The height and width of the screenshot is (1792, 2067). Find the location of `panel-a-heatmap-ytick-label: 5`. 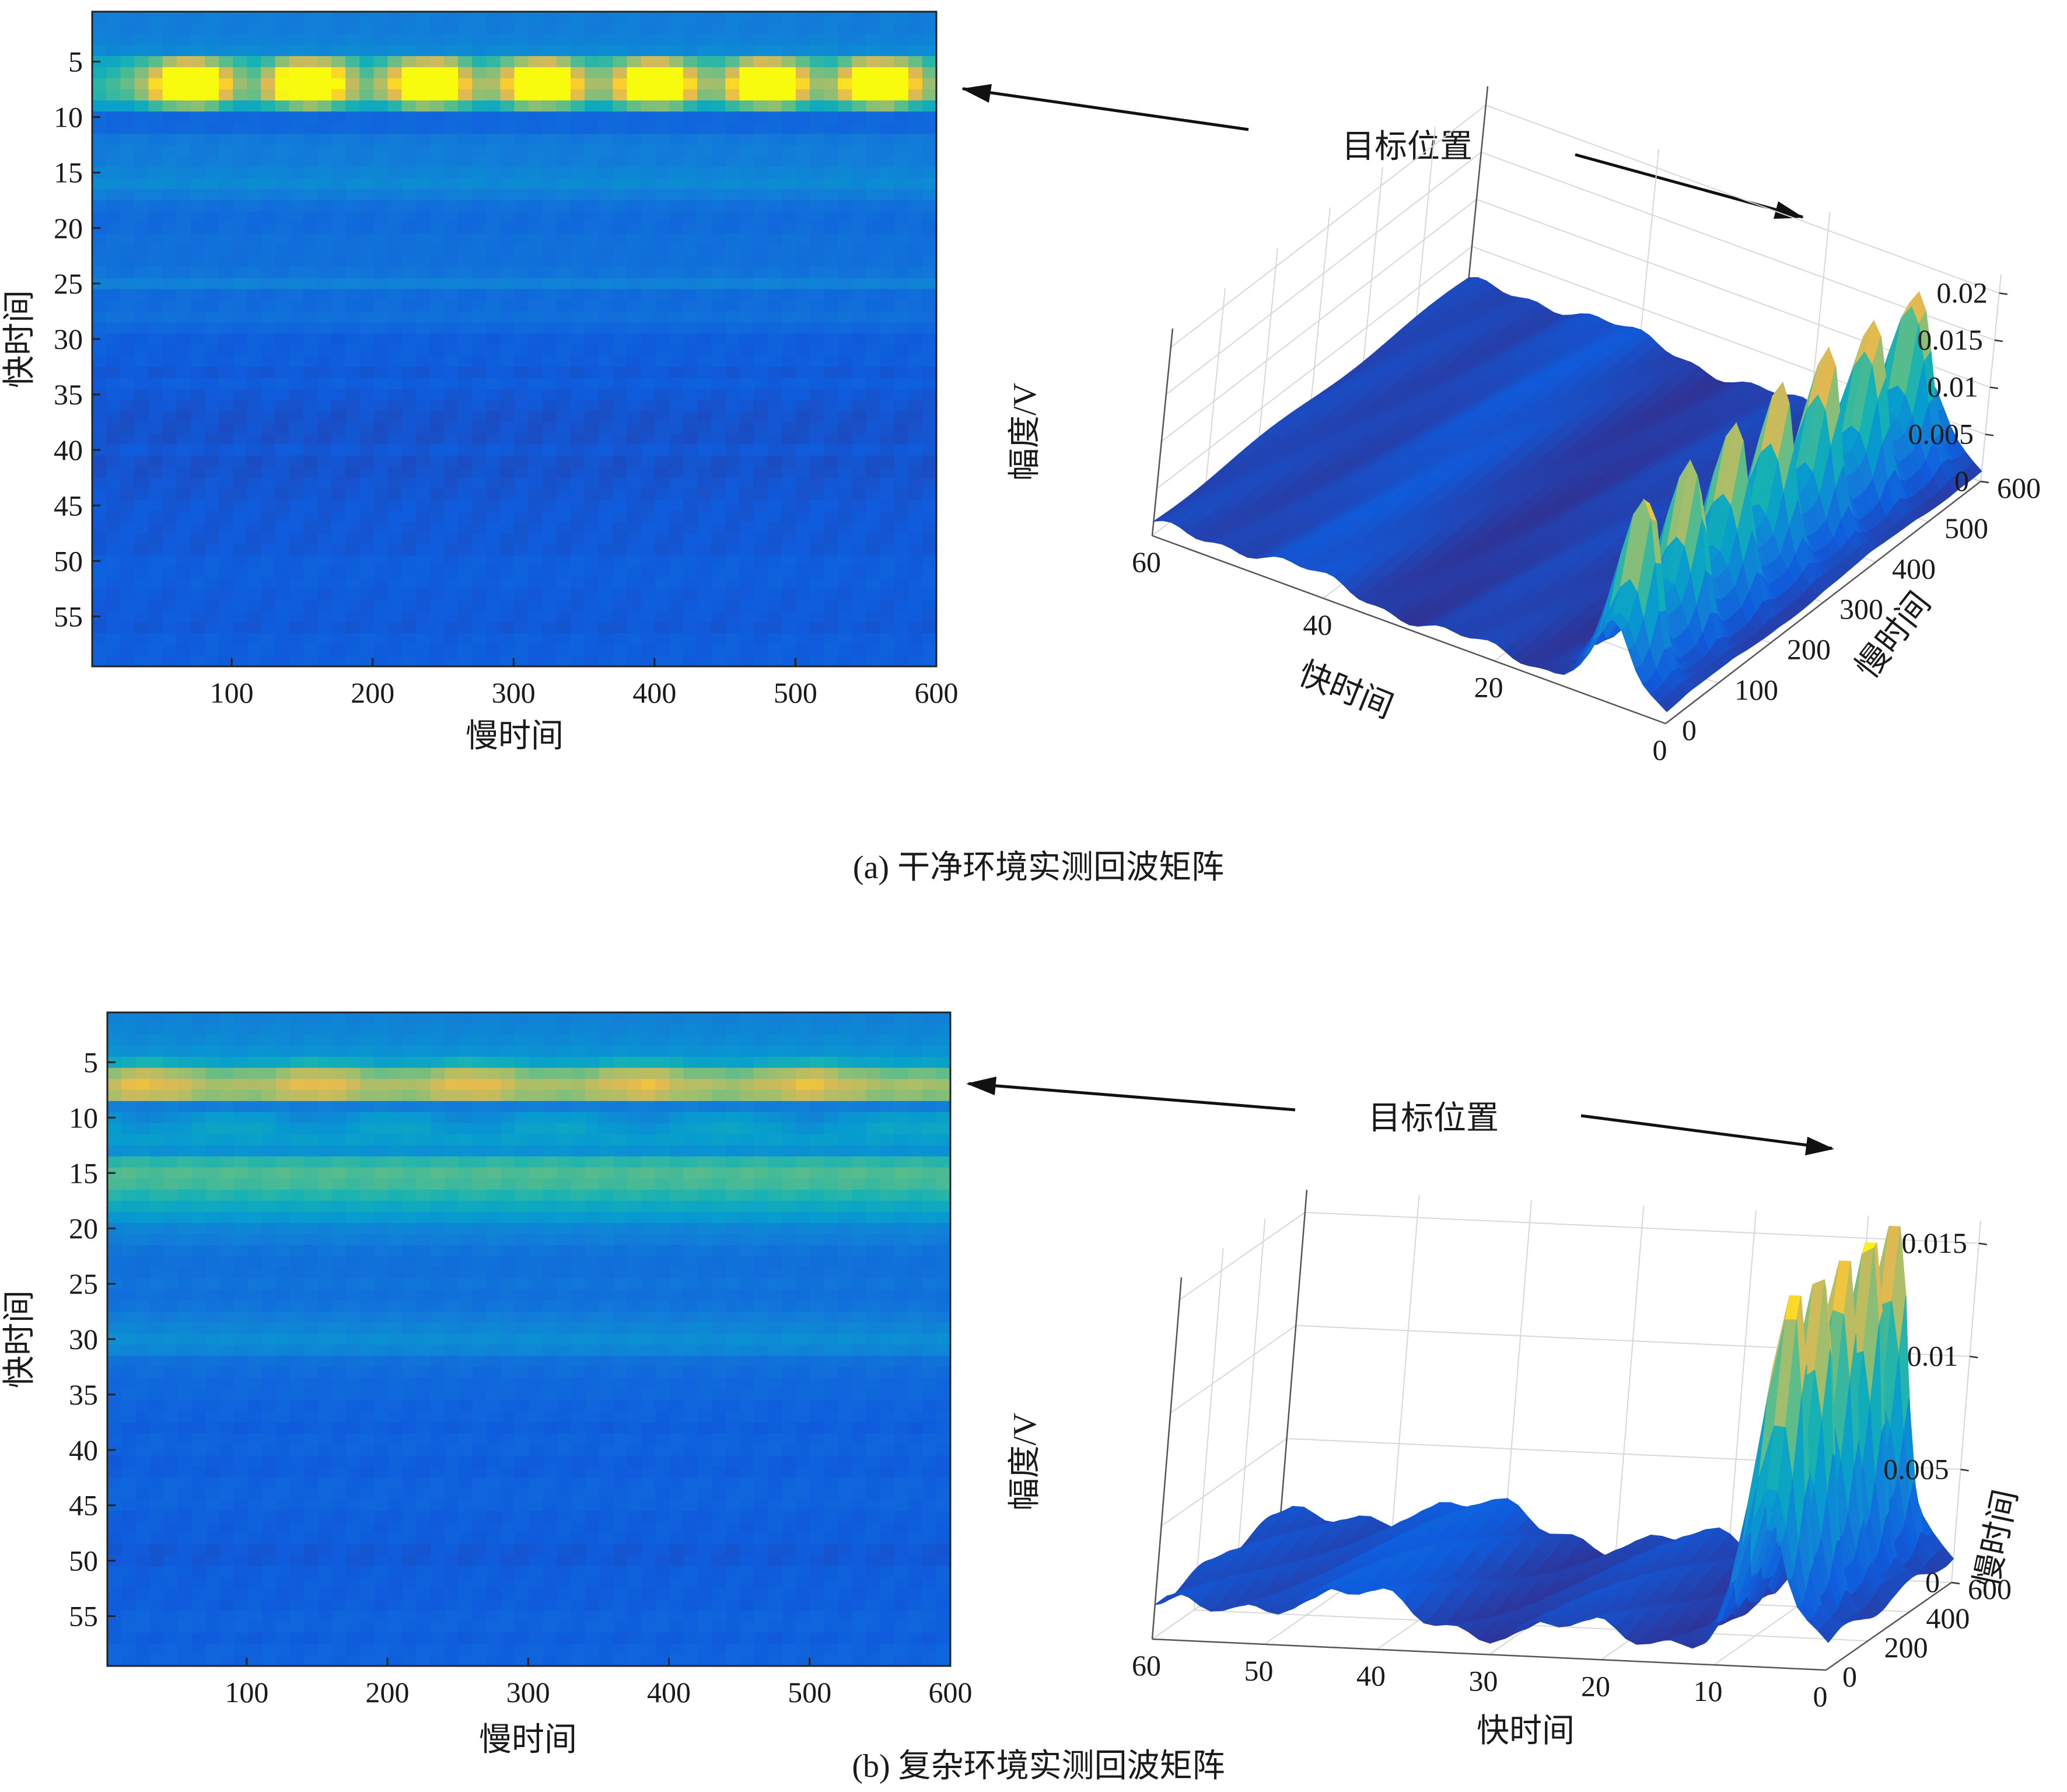

panel-a-heatmap-ytick-label: 5 is located at coordinates (75, 62).